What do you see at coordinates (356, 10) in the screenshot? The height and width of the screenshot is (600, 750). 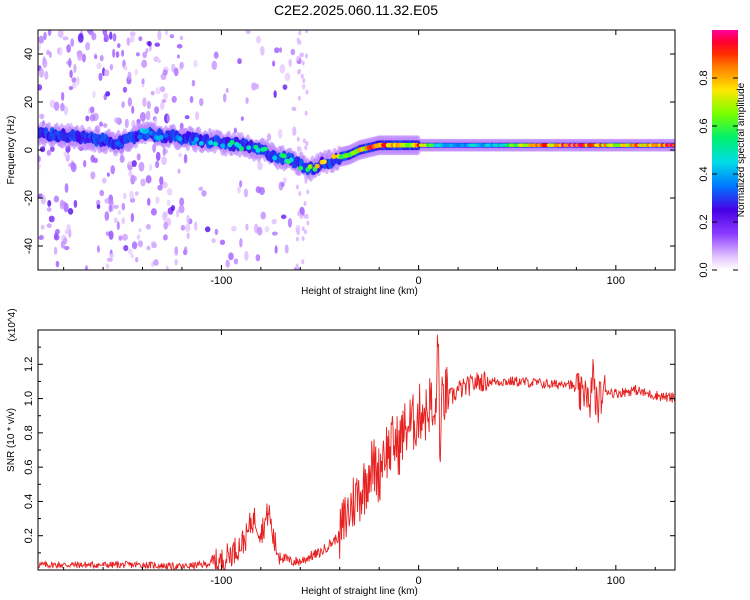 I see `chart-title: C2E2.2025.060.11.32.E05` at bounding box center [356, 10].